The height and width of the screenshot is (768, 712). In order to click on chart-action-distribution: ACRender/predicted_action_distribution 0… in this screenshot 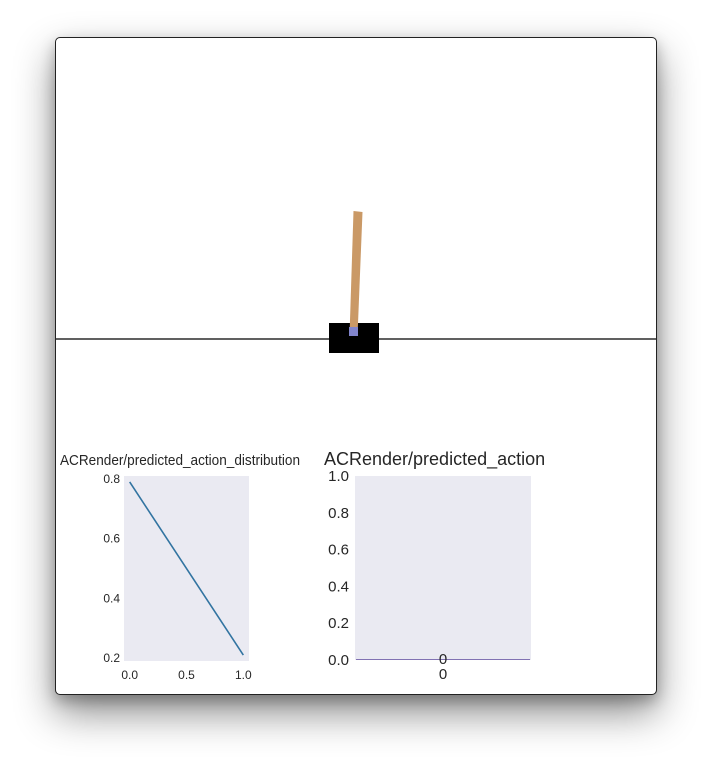, I will do `click(180, 567)`.